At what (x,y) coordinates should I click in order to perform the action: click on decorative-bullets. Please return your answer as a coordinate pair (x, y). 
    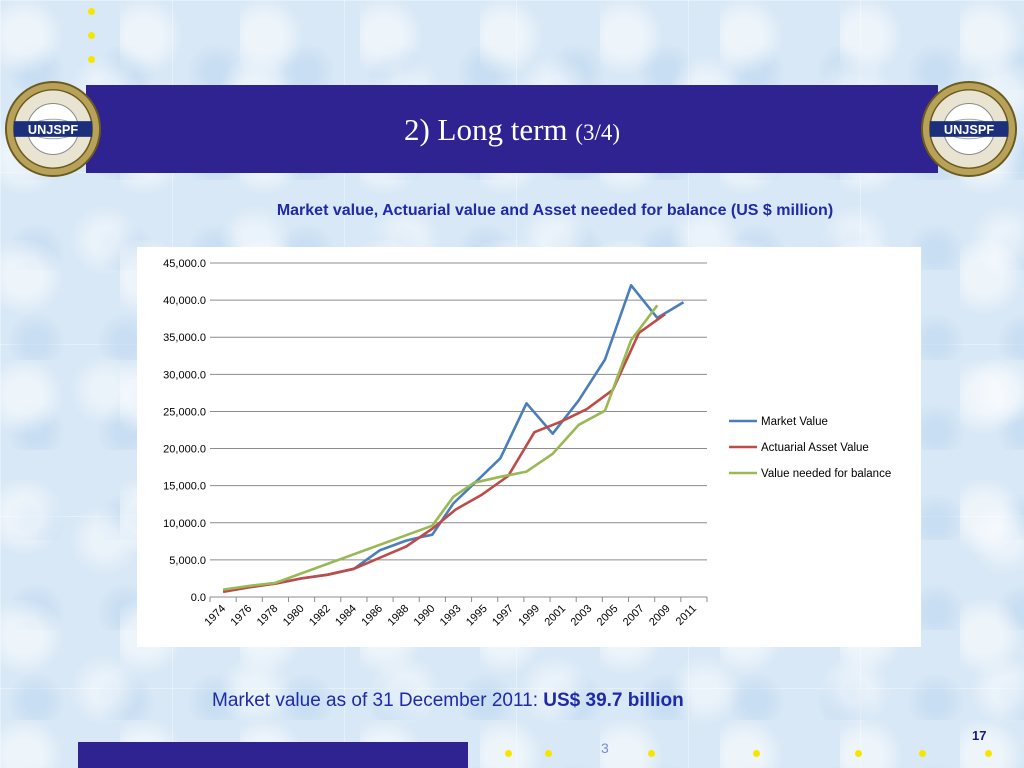
    Looking at the image, I should click on (95, 44).